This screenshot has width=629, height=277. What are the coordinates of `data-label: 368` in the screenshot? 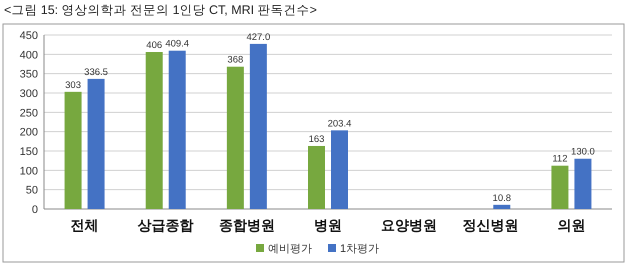 It's located at (235, 60).